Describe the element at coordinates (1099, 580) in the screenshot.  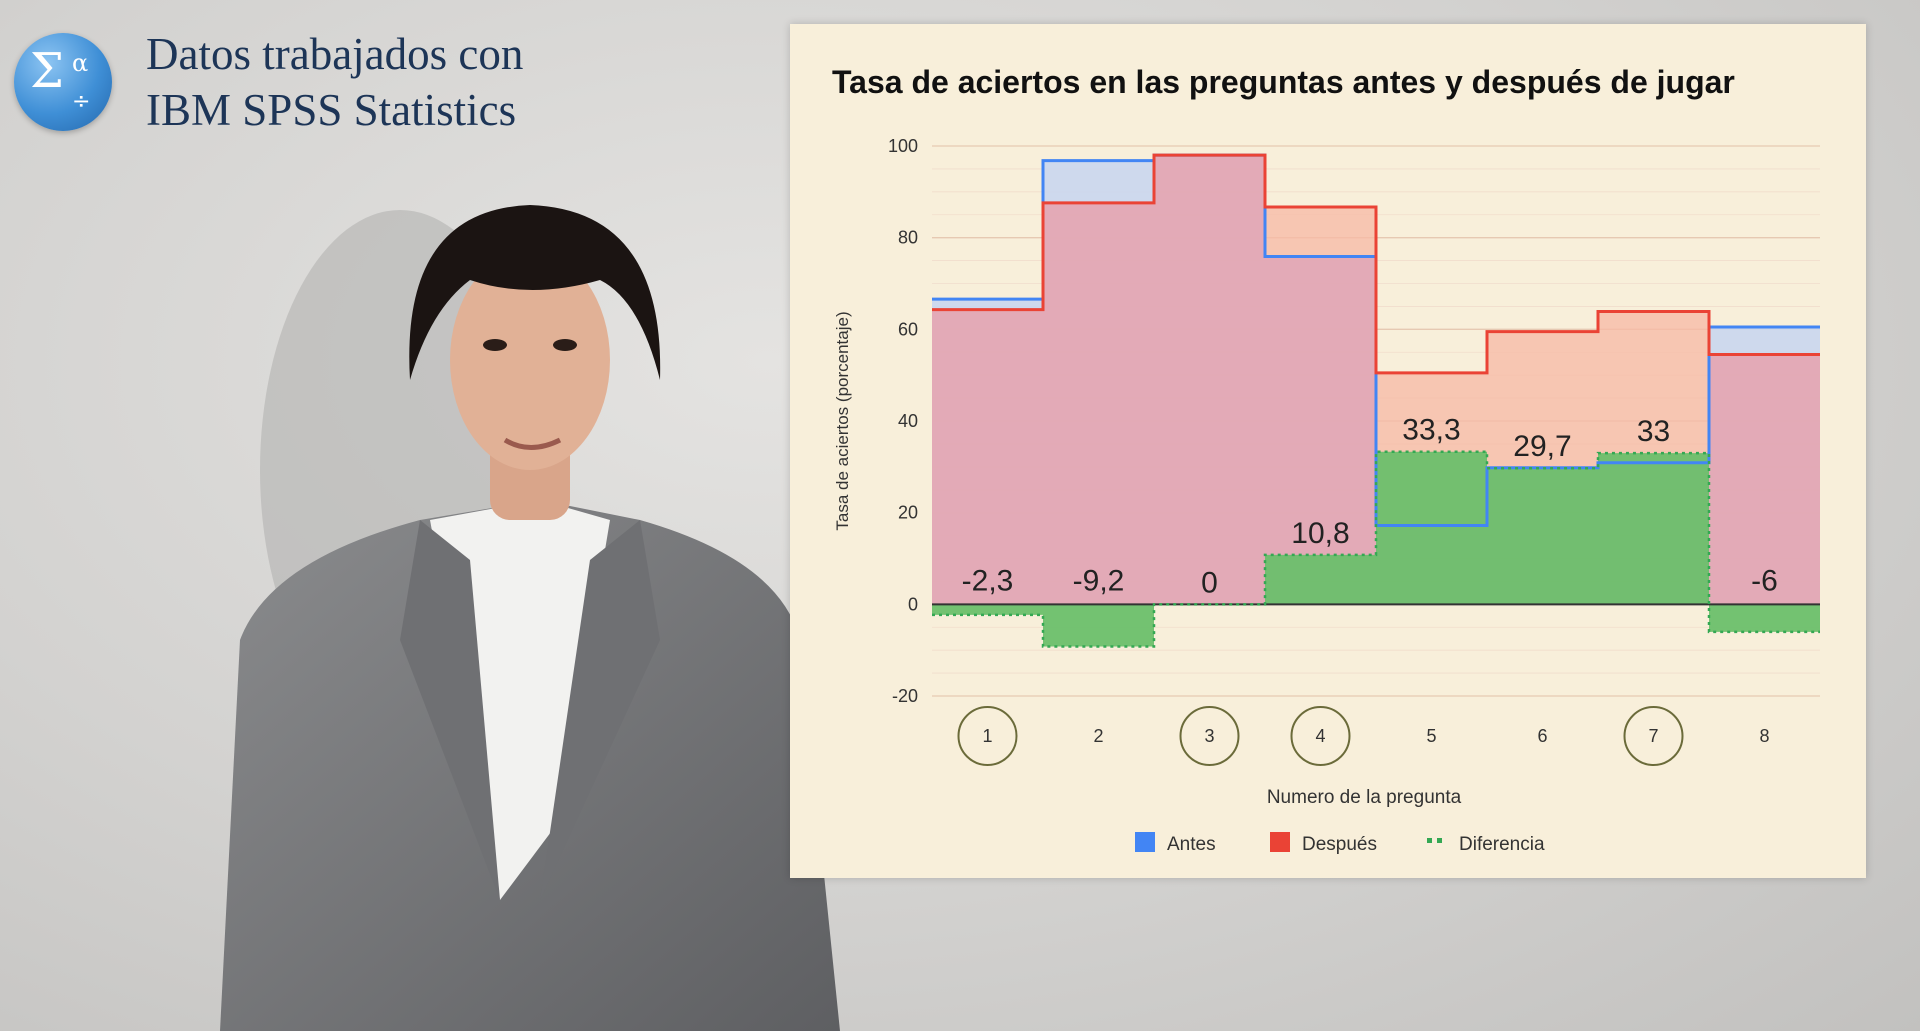
I see `data-label: -9,2` at that location.